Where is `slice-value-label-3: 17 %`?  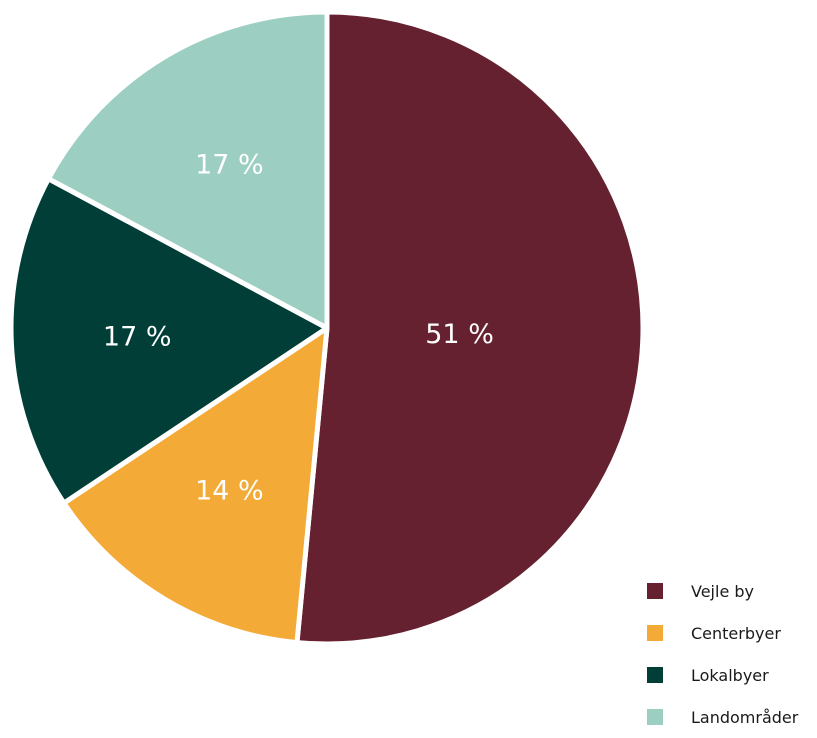
slice-value-label-3: 17 % is located at coordinates (137, 337).